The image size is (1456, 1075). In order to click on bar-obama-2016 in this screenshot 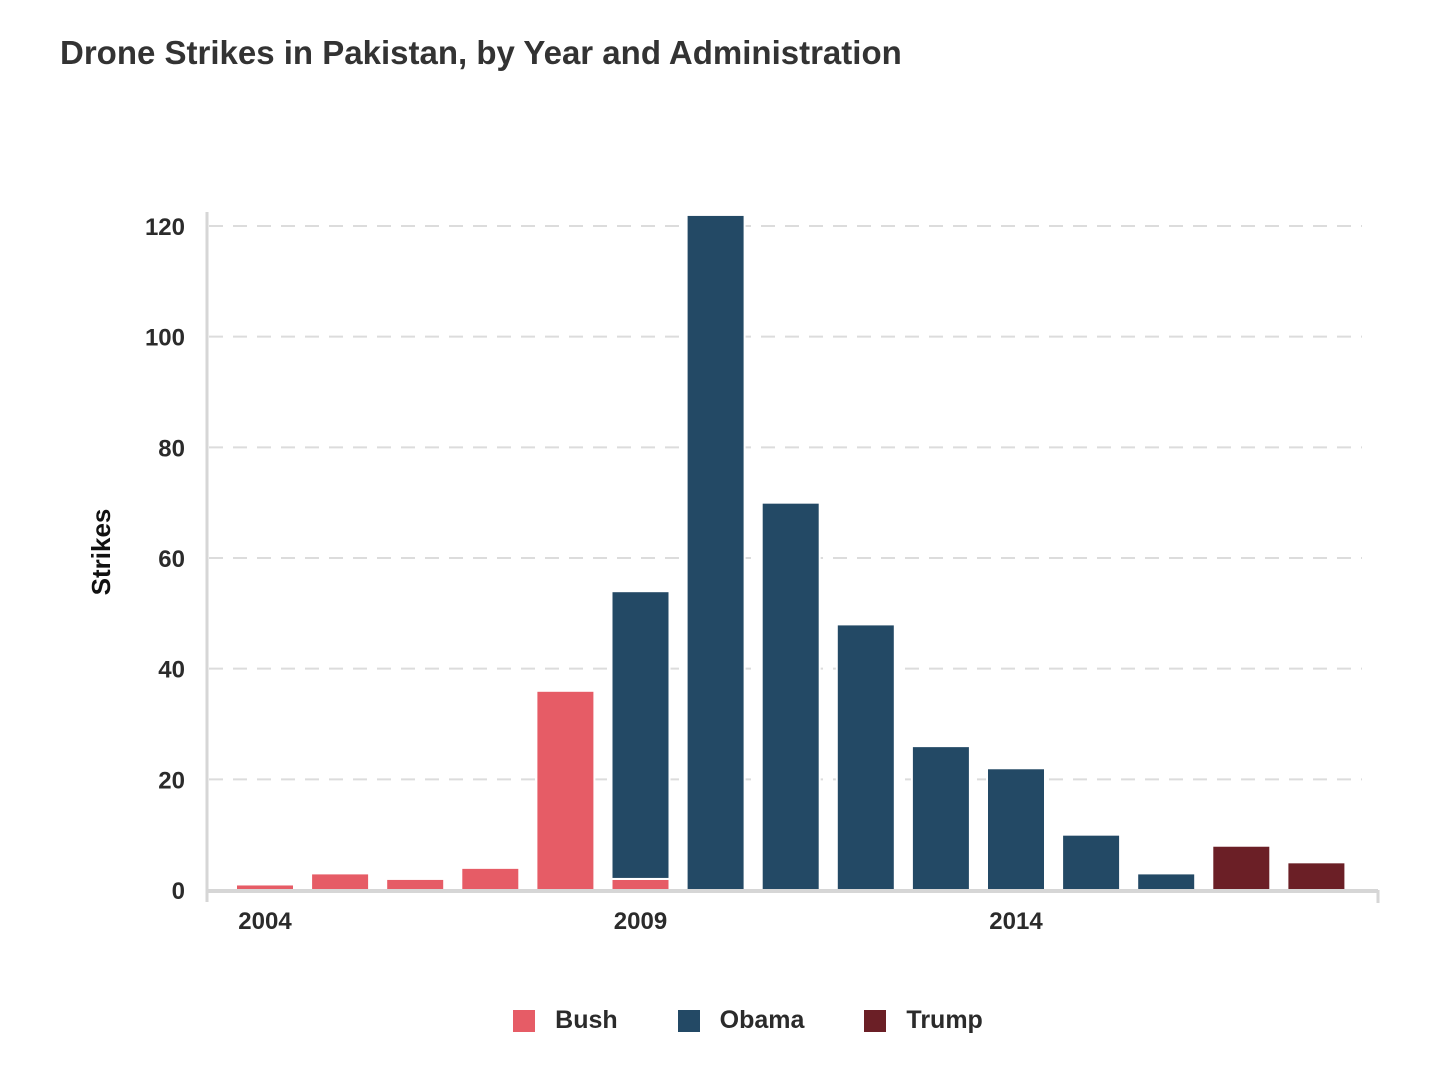, I will do `click(1166, 882)`.